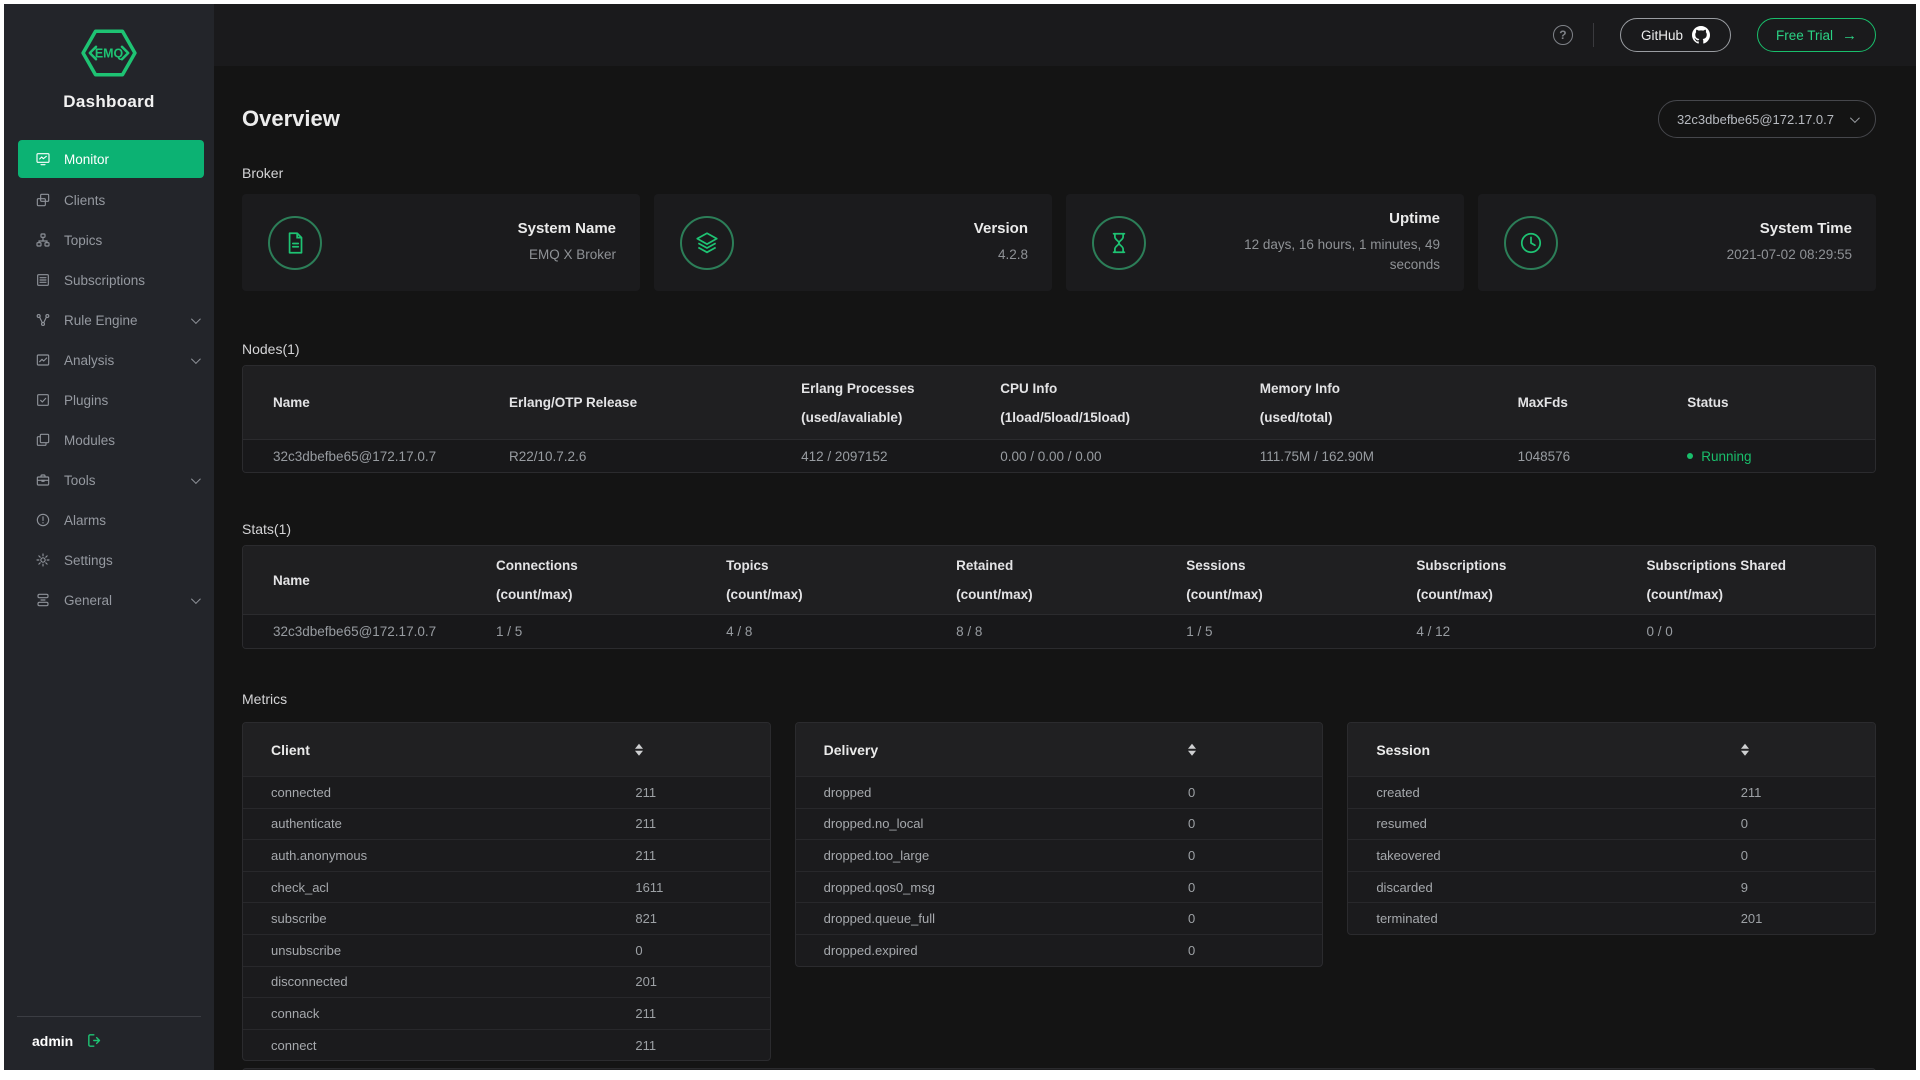 This screenshot has width=1920, height=1080. I want to click on logout-icon, so click(94, 1040).